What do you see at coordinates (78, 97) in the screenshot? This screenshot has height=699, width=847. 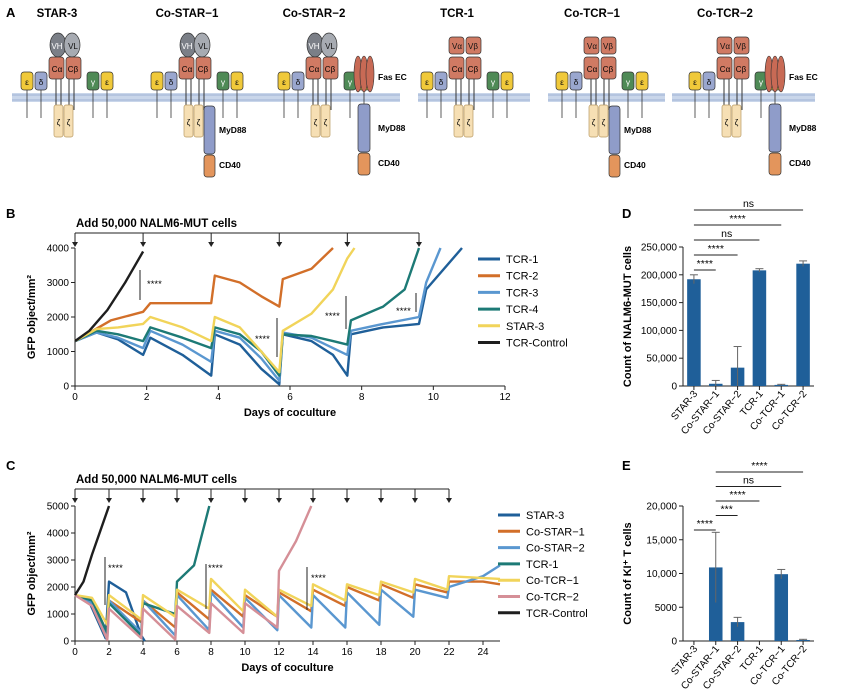 I see `membrane` at bounding box center [78, 97].